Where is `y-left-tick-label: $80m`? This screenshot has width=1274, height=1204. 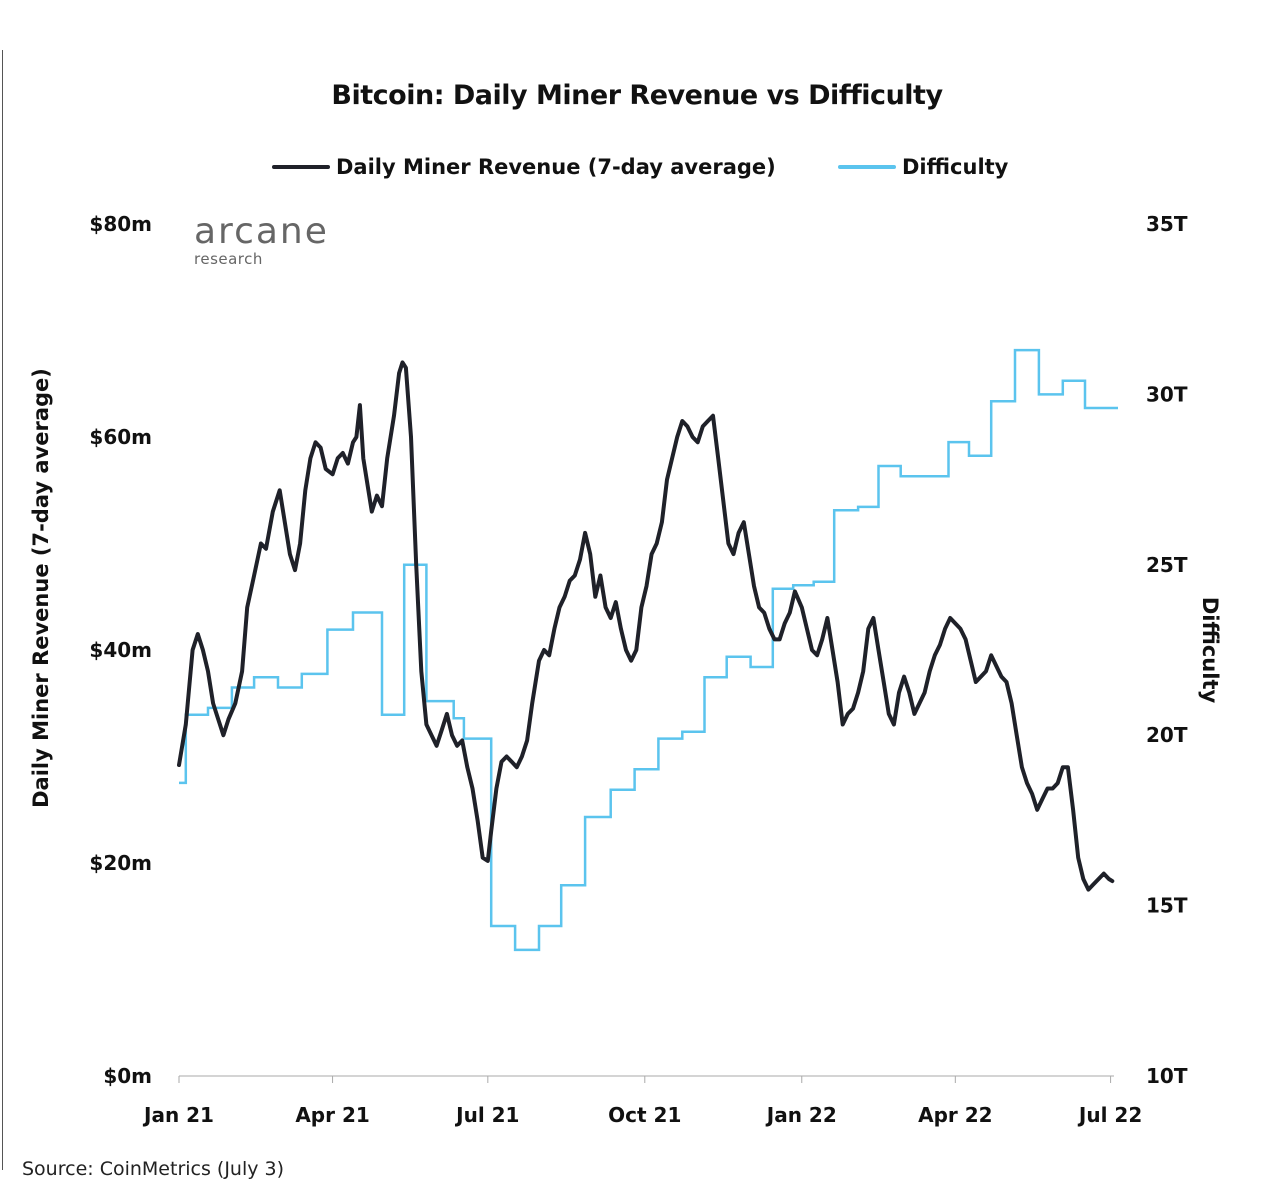
y-left-tick-label: $80m is located at coordinates (120, 224).